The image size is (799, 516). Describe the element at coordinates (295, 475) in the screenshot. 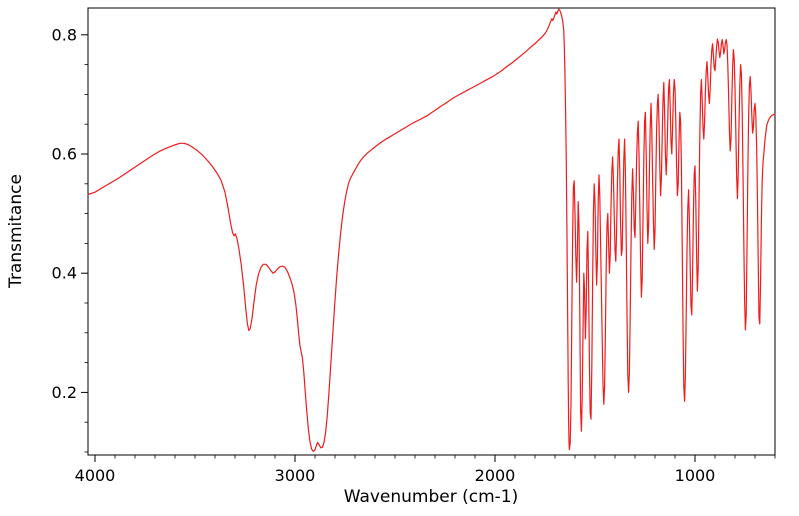

I see `x-tick-label: 3000` at that location.